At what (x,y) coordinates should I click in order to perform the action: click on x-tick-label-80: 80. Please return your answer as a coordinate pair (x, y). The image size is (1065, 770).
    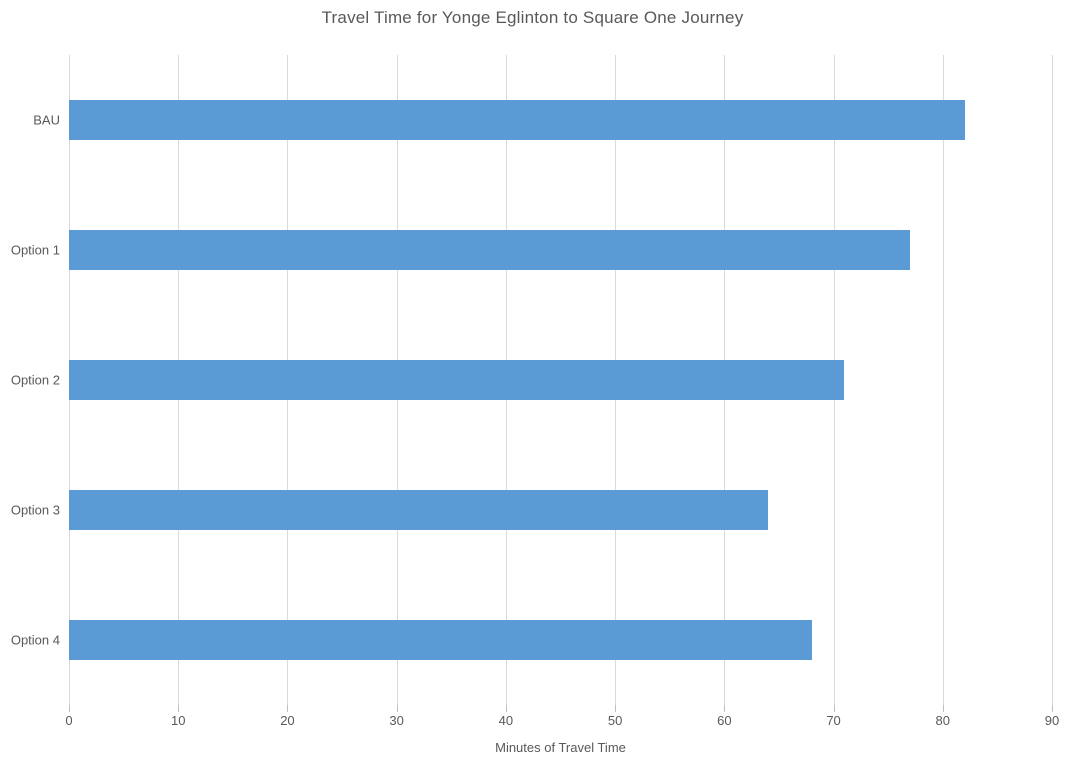
    Looking at the image, I should click on (942, 720).